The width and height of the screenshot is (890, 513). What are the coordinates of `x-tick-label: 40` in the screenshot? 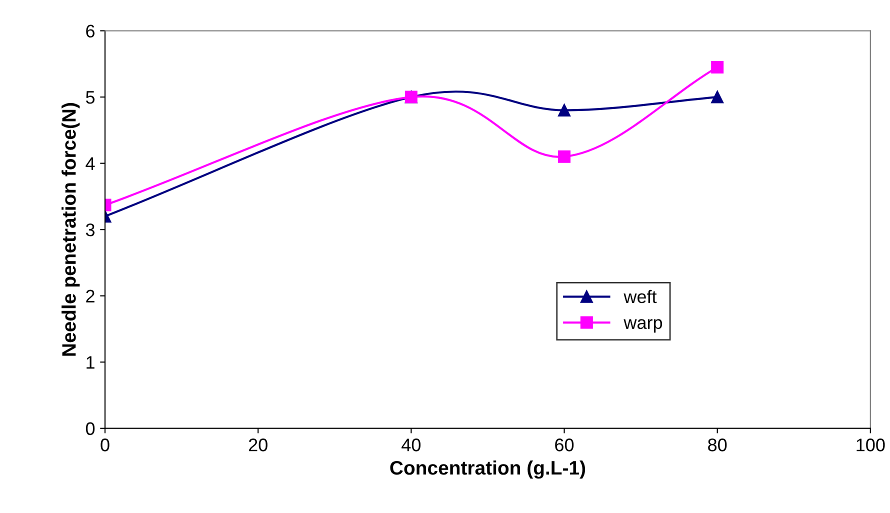 It's located at (411, 445).